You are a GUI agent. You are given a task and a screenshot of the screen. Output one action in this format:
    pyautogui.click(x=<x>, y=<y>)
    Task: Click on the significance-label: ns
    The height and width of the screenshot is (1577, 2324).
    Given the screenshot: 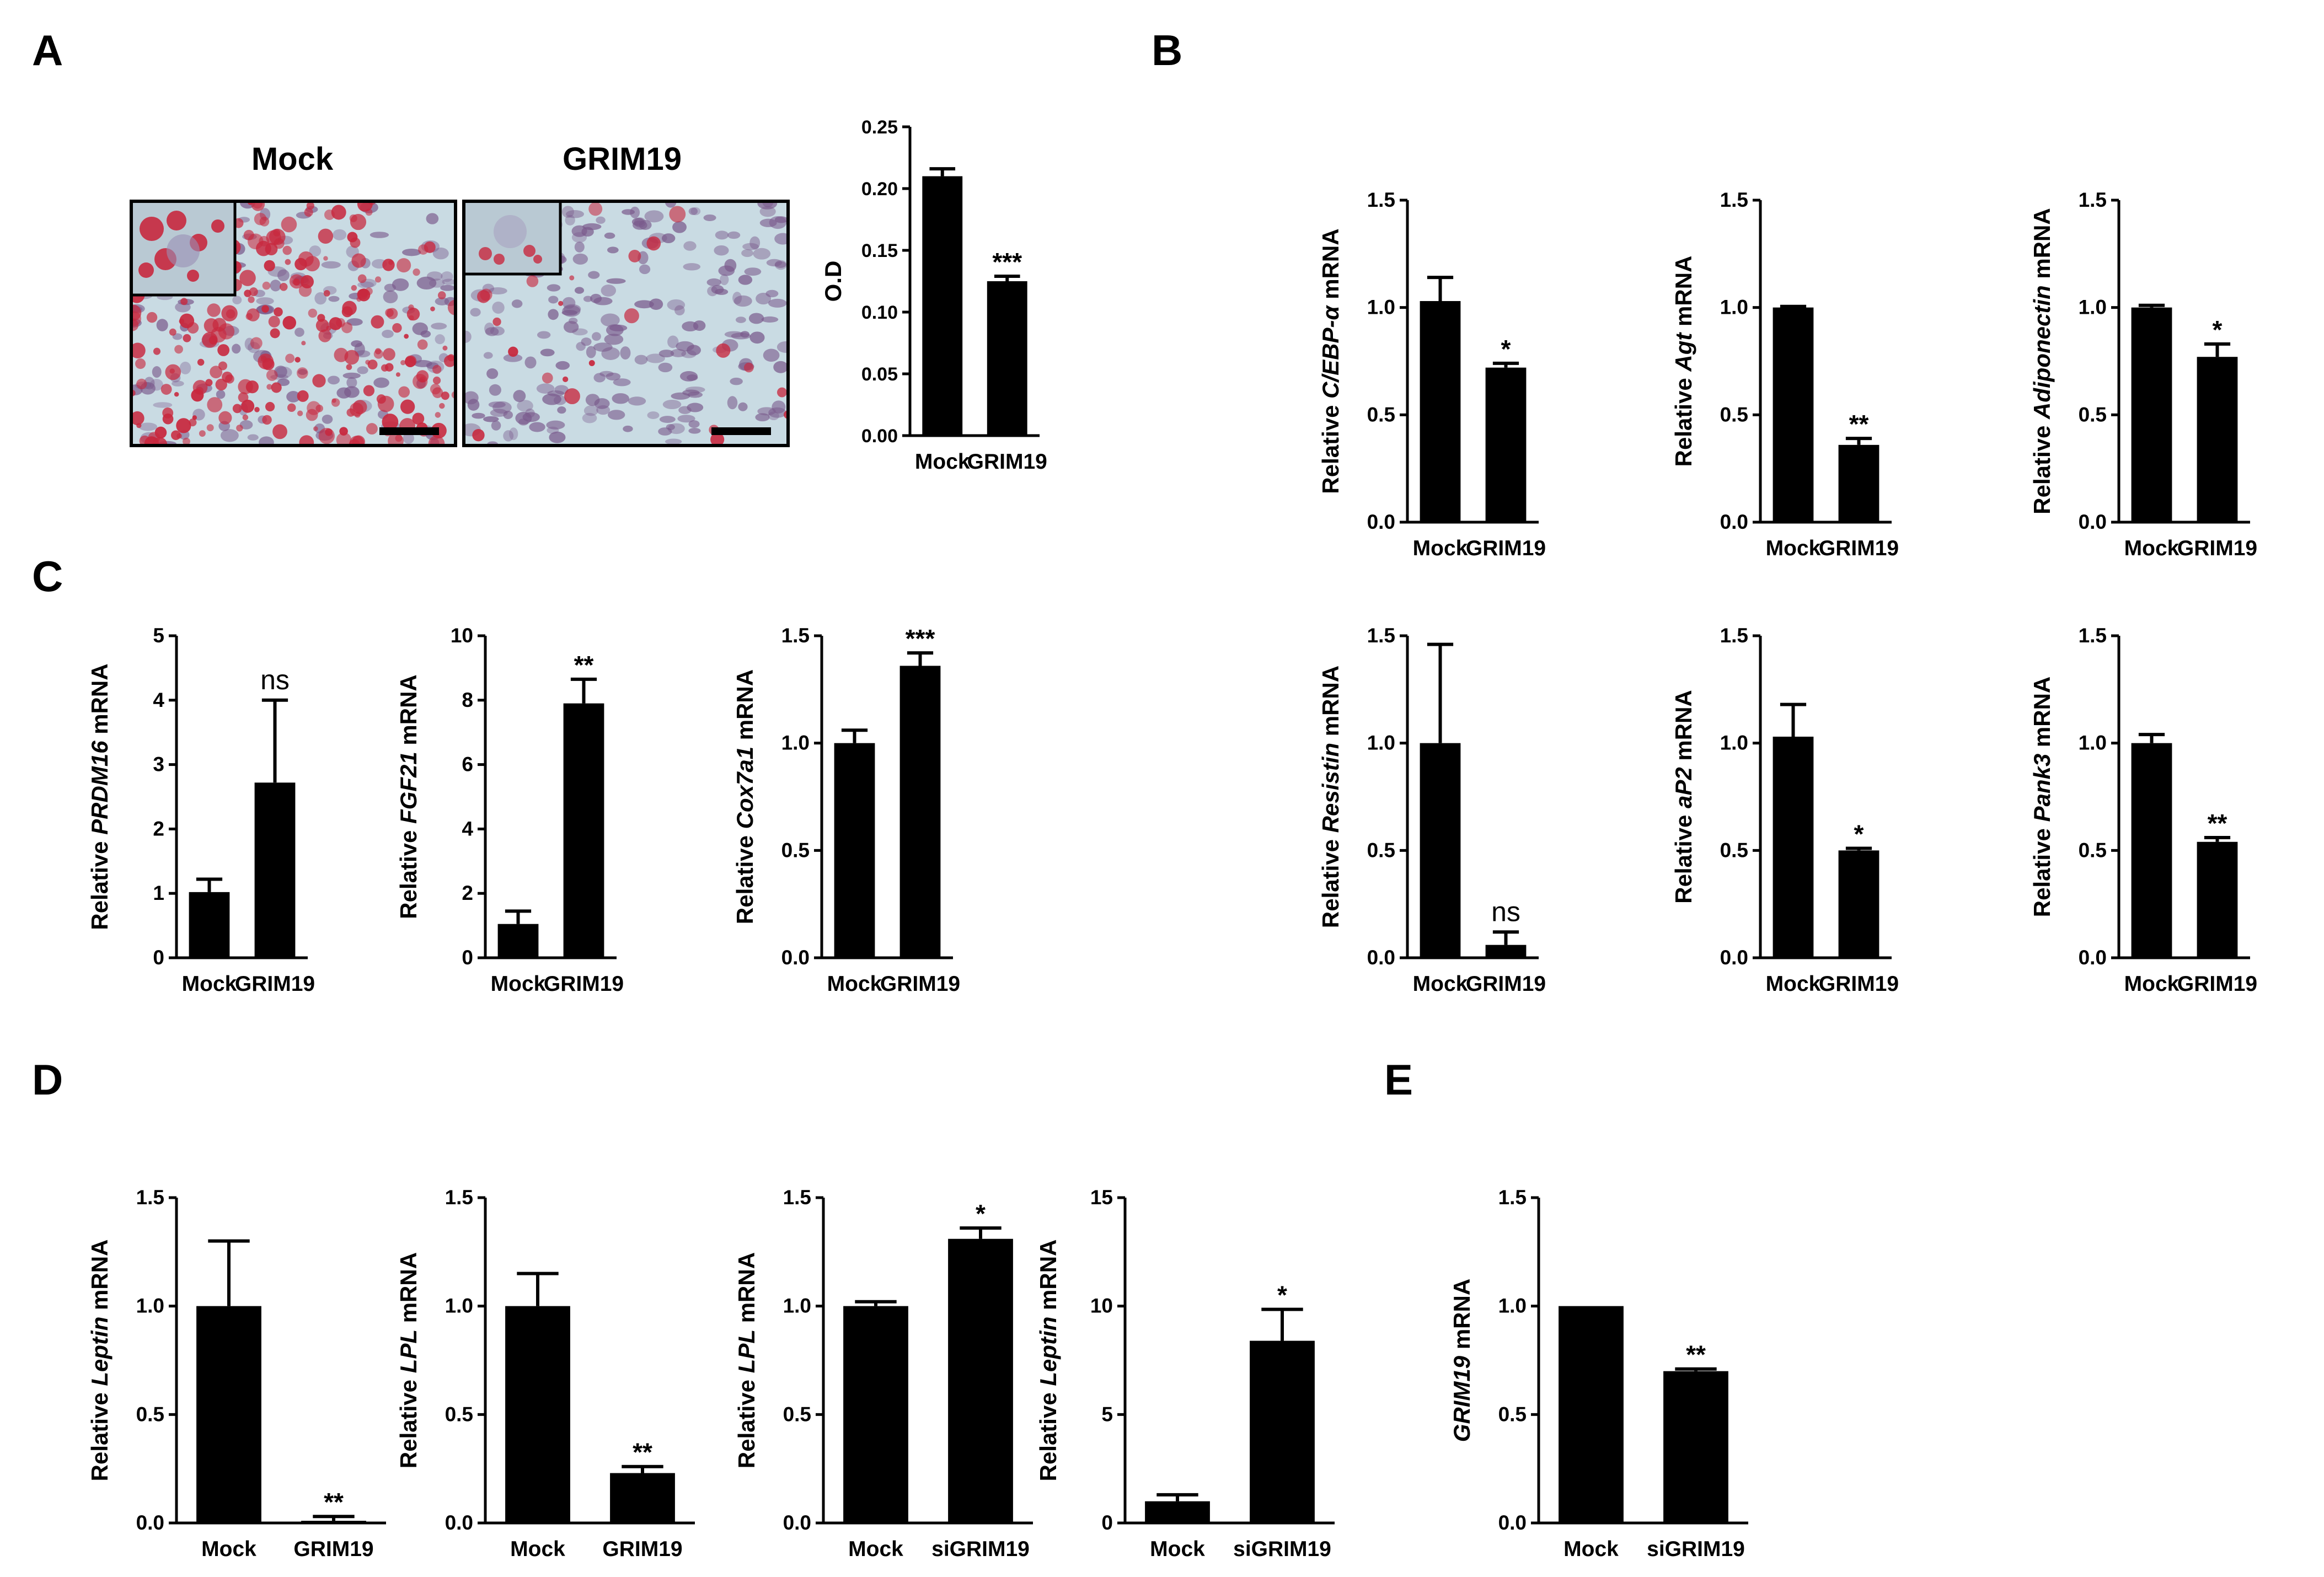 What is the action you would take?
    pyautogui.click(x=1505, y=911)
    